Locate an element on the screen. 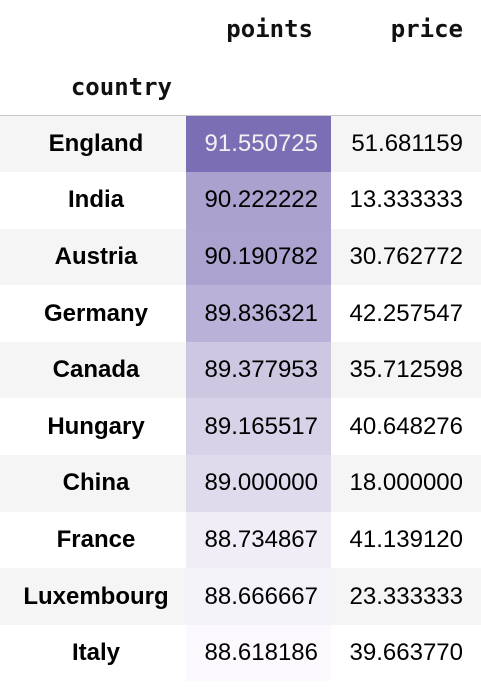  row-index-country: India is located at coordinates (95, 200).